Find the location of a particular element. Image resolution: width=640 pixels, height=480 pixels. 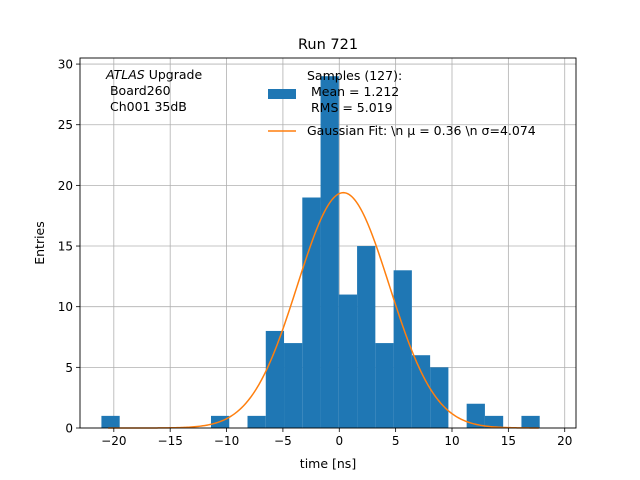

y-tick-label: 5 is located at coordinates (69, 368).